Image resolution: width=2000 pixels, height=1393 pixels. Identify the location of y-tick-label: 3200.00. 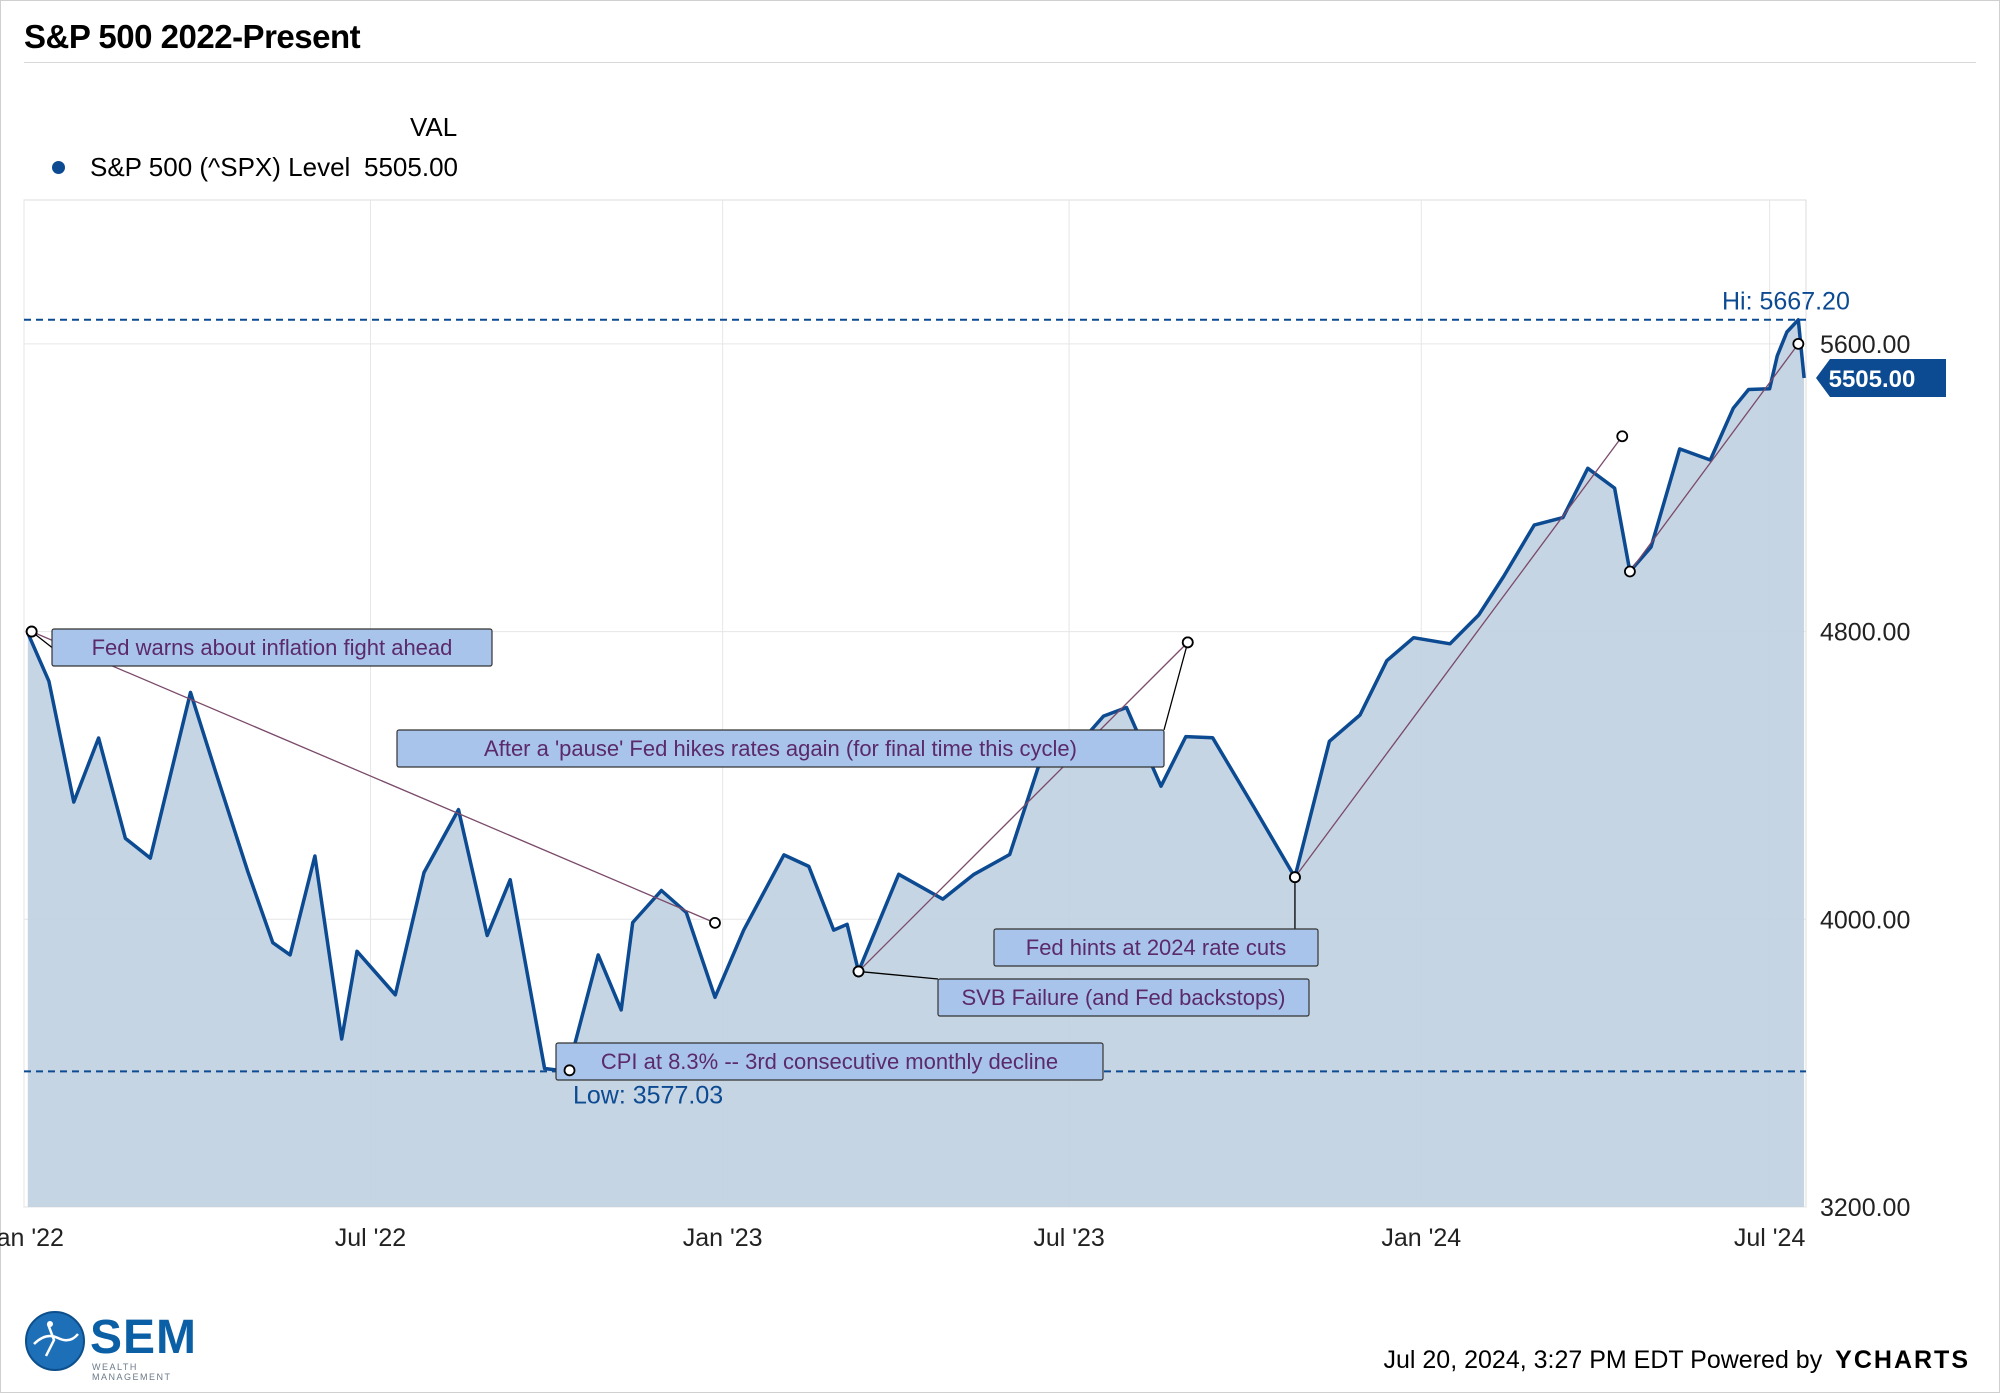
(1865, 1208).